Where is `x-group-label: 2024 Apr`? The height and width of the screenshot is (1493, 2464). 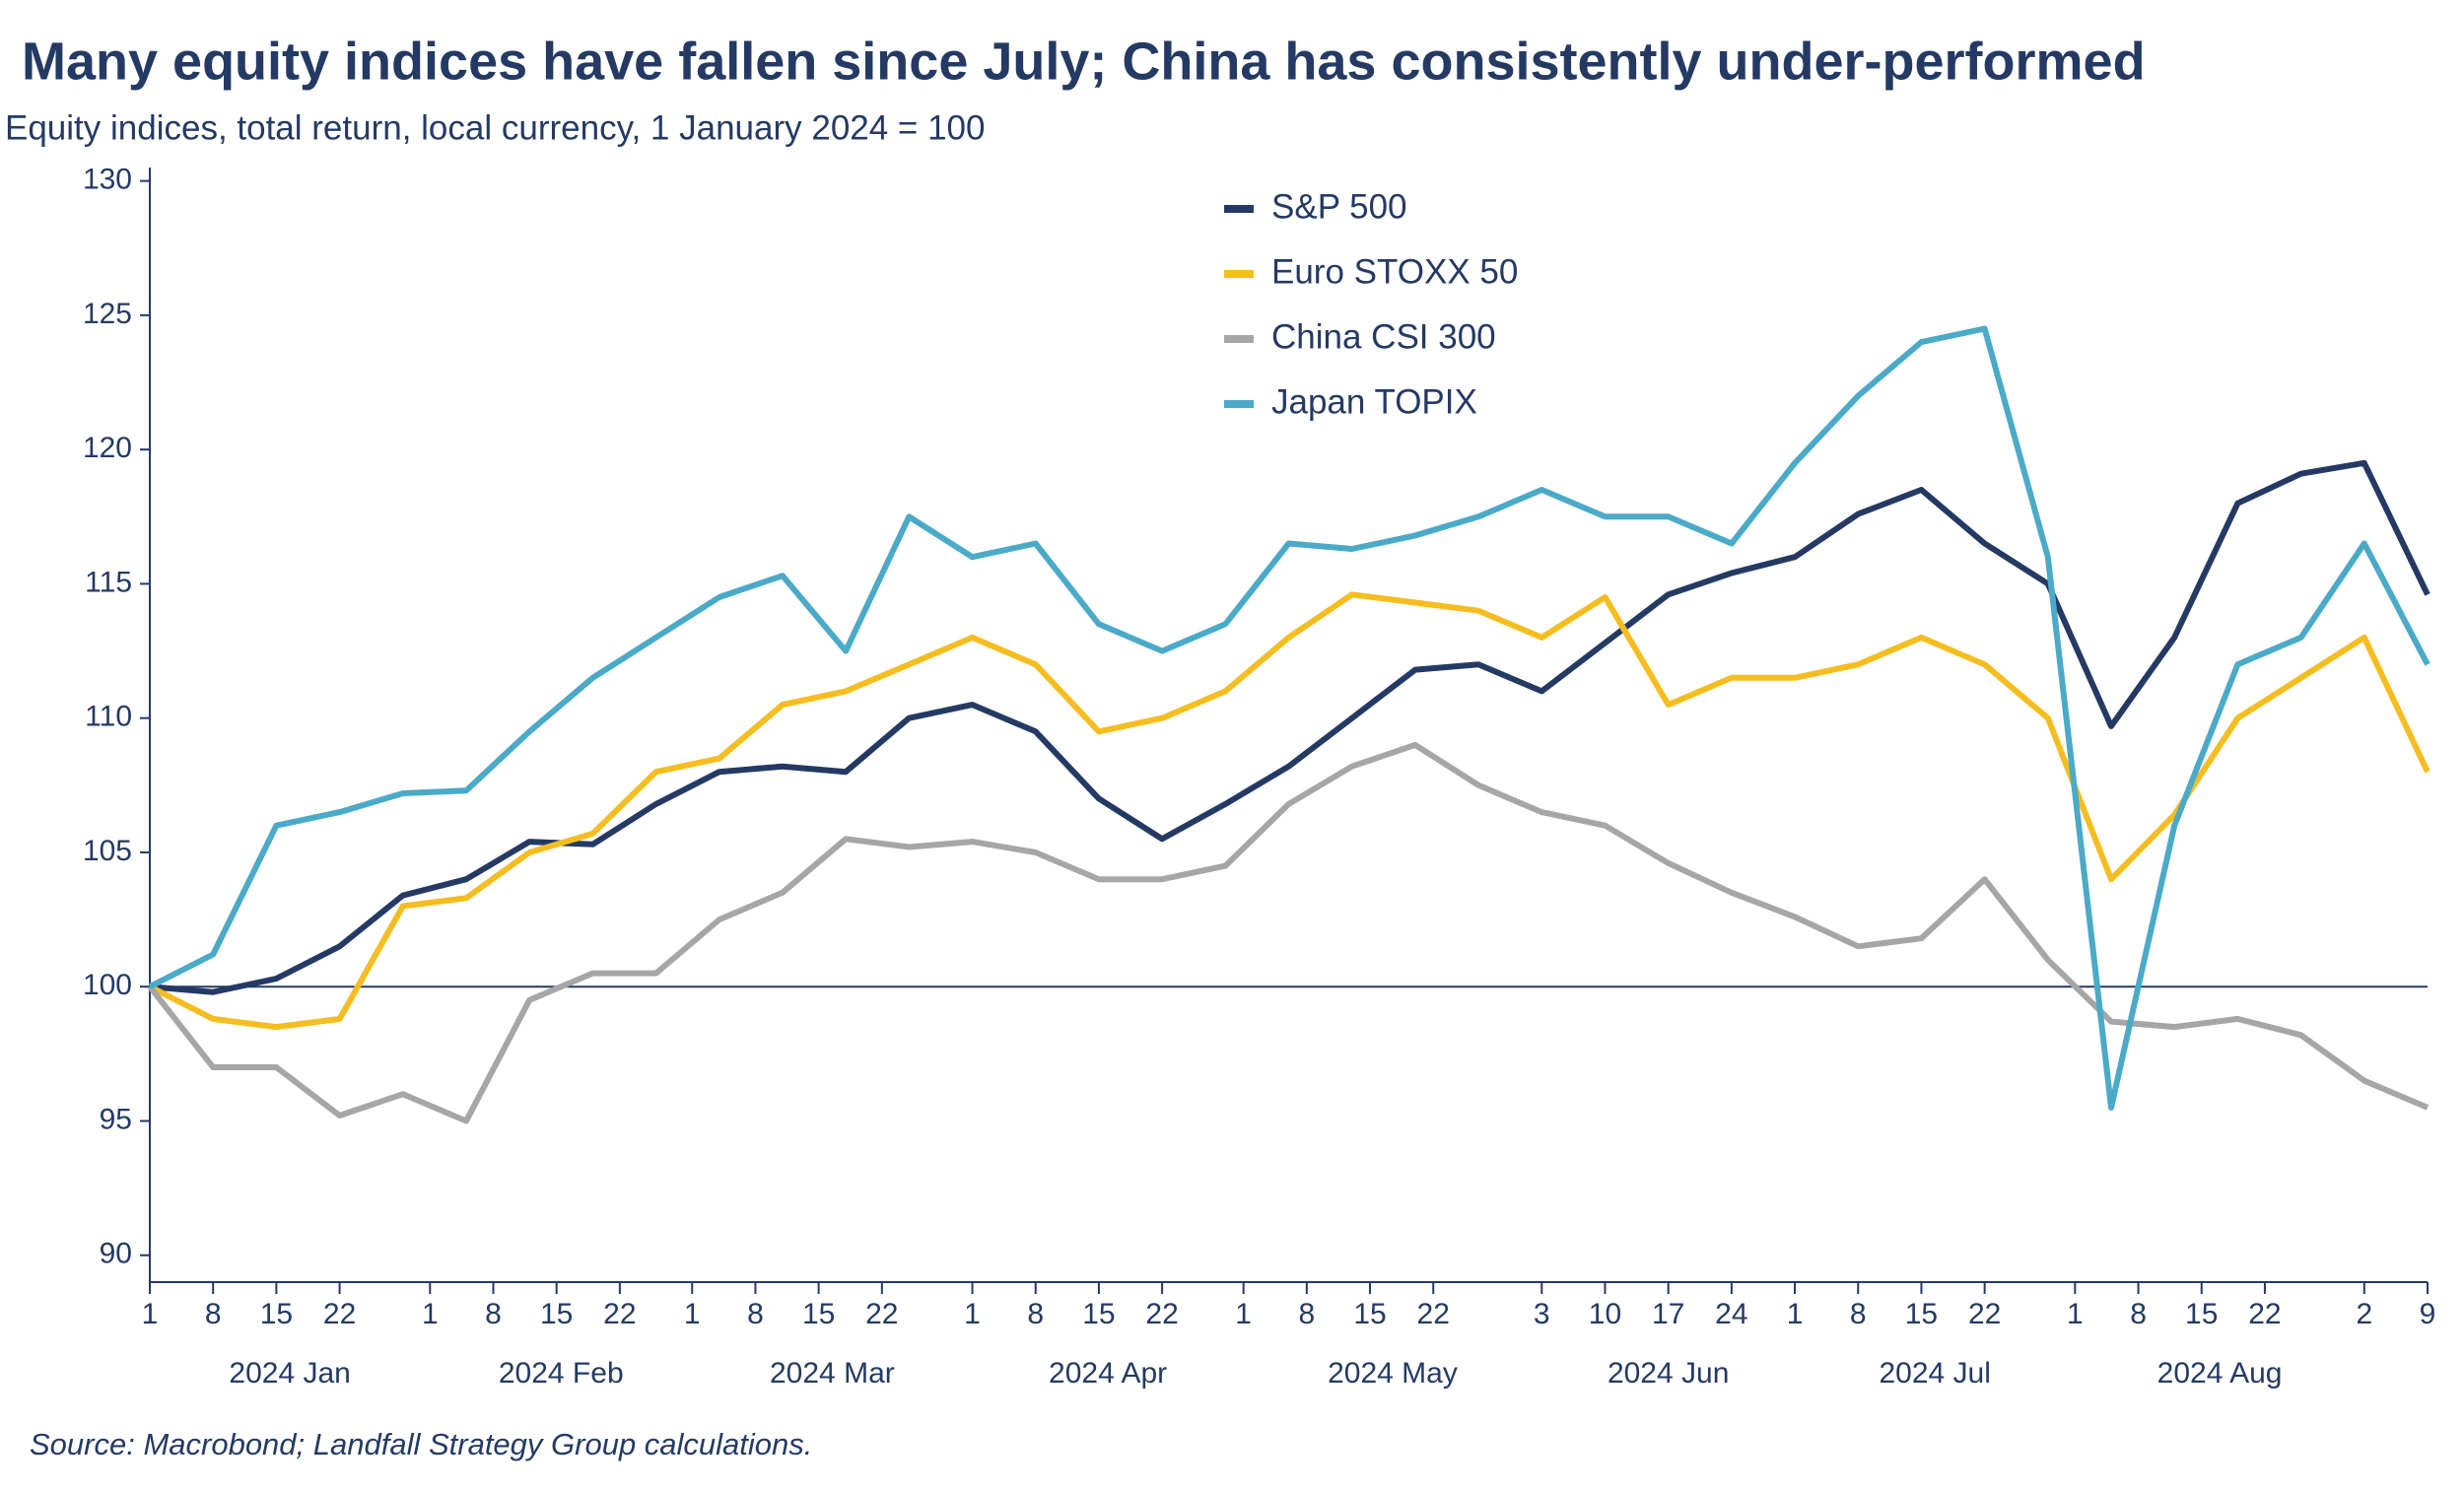
x-group-label: 2024 Apr is located at coordinates (1108, 1373).